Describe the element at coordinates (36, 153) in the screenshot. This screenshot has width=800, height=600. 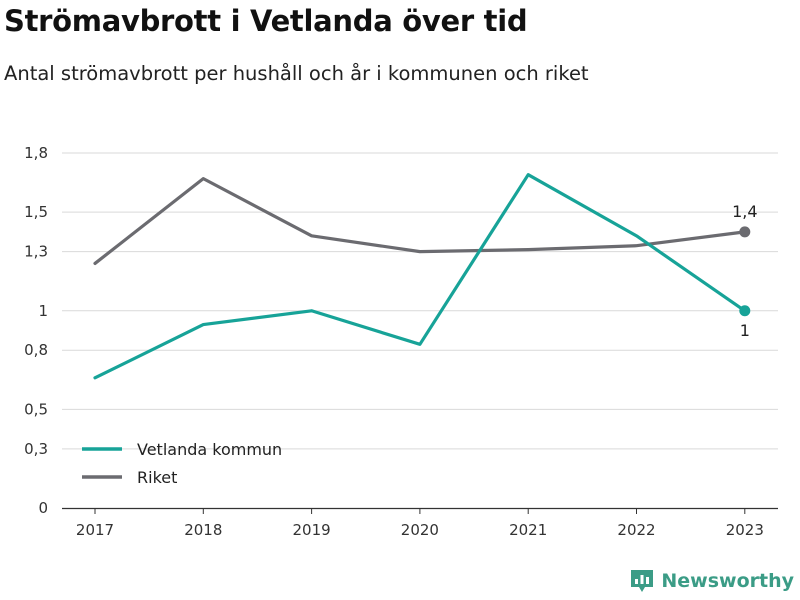
I see `y-tick-label: 1,8` at that location.